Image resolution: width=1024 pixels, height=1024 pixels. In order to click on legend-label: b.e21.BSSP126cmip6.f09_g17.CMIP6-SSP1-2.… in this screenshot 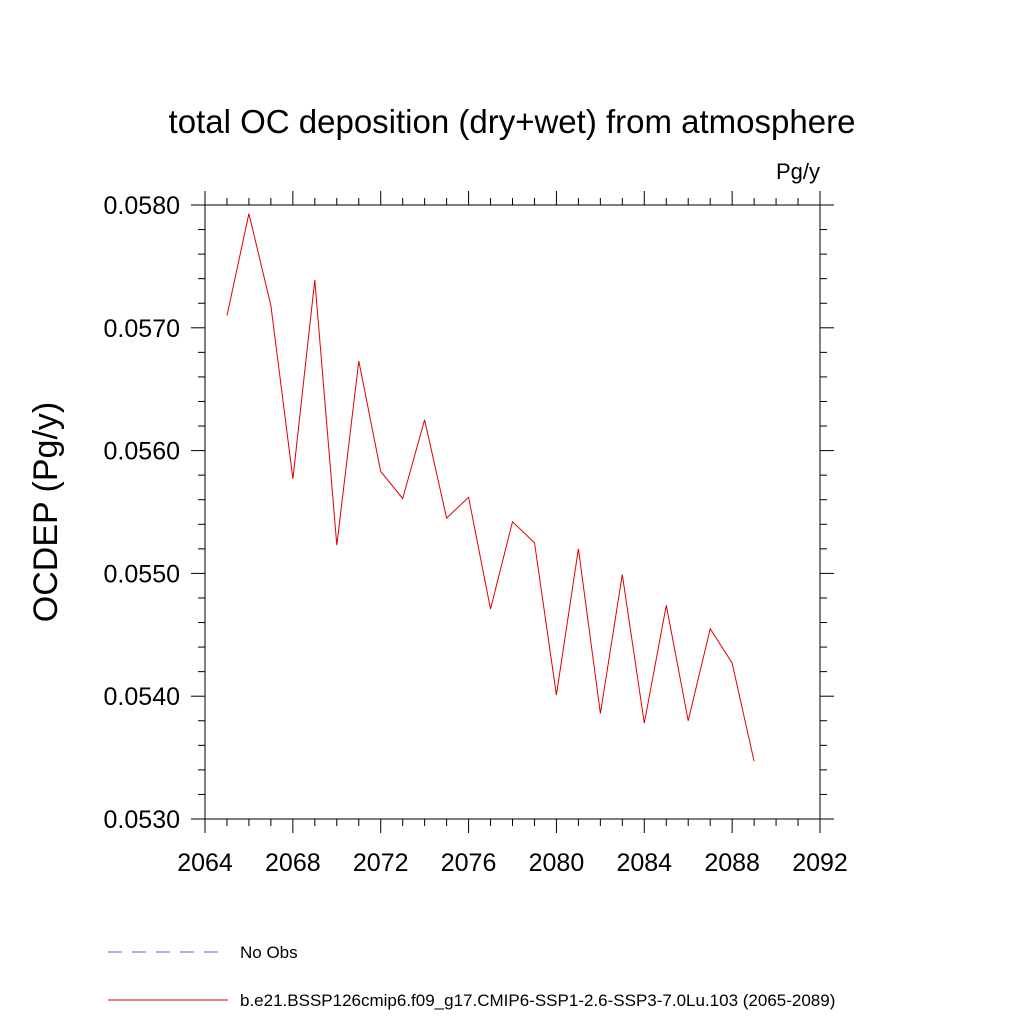, I will do `click(537, 1000)`.